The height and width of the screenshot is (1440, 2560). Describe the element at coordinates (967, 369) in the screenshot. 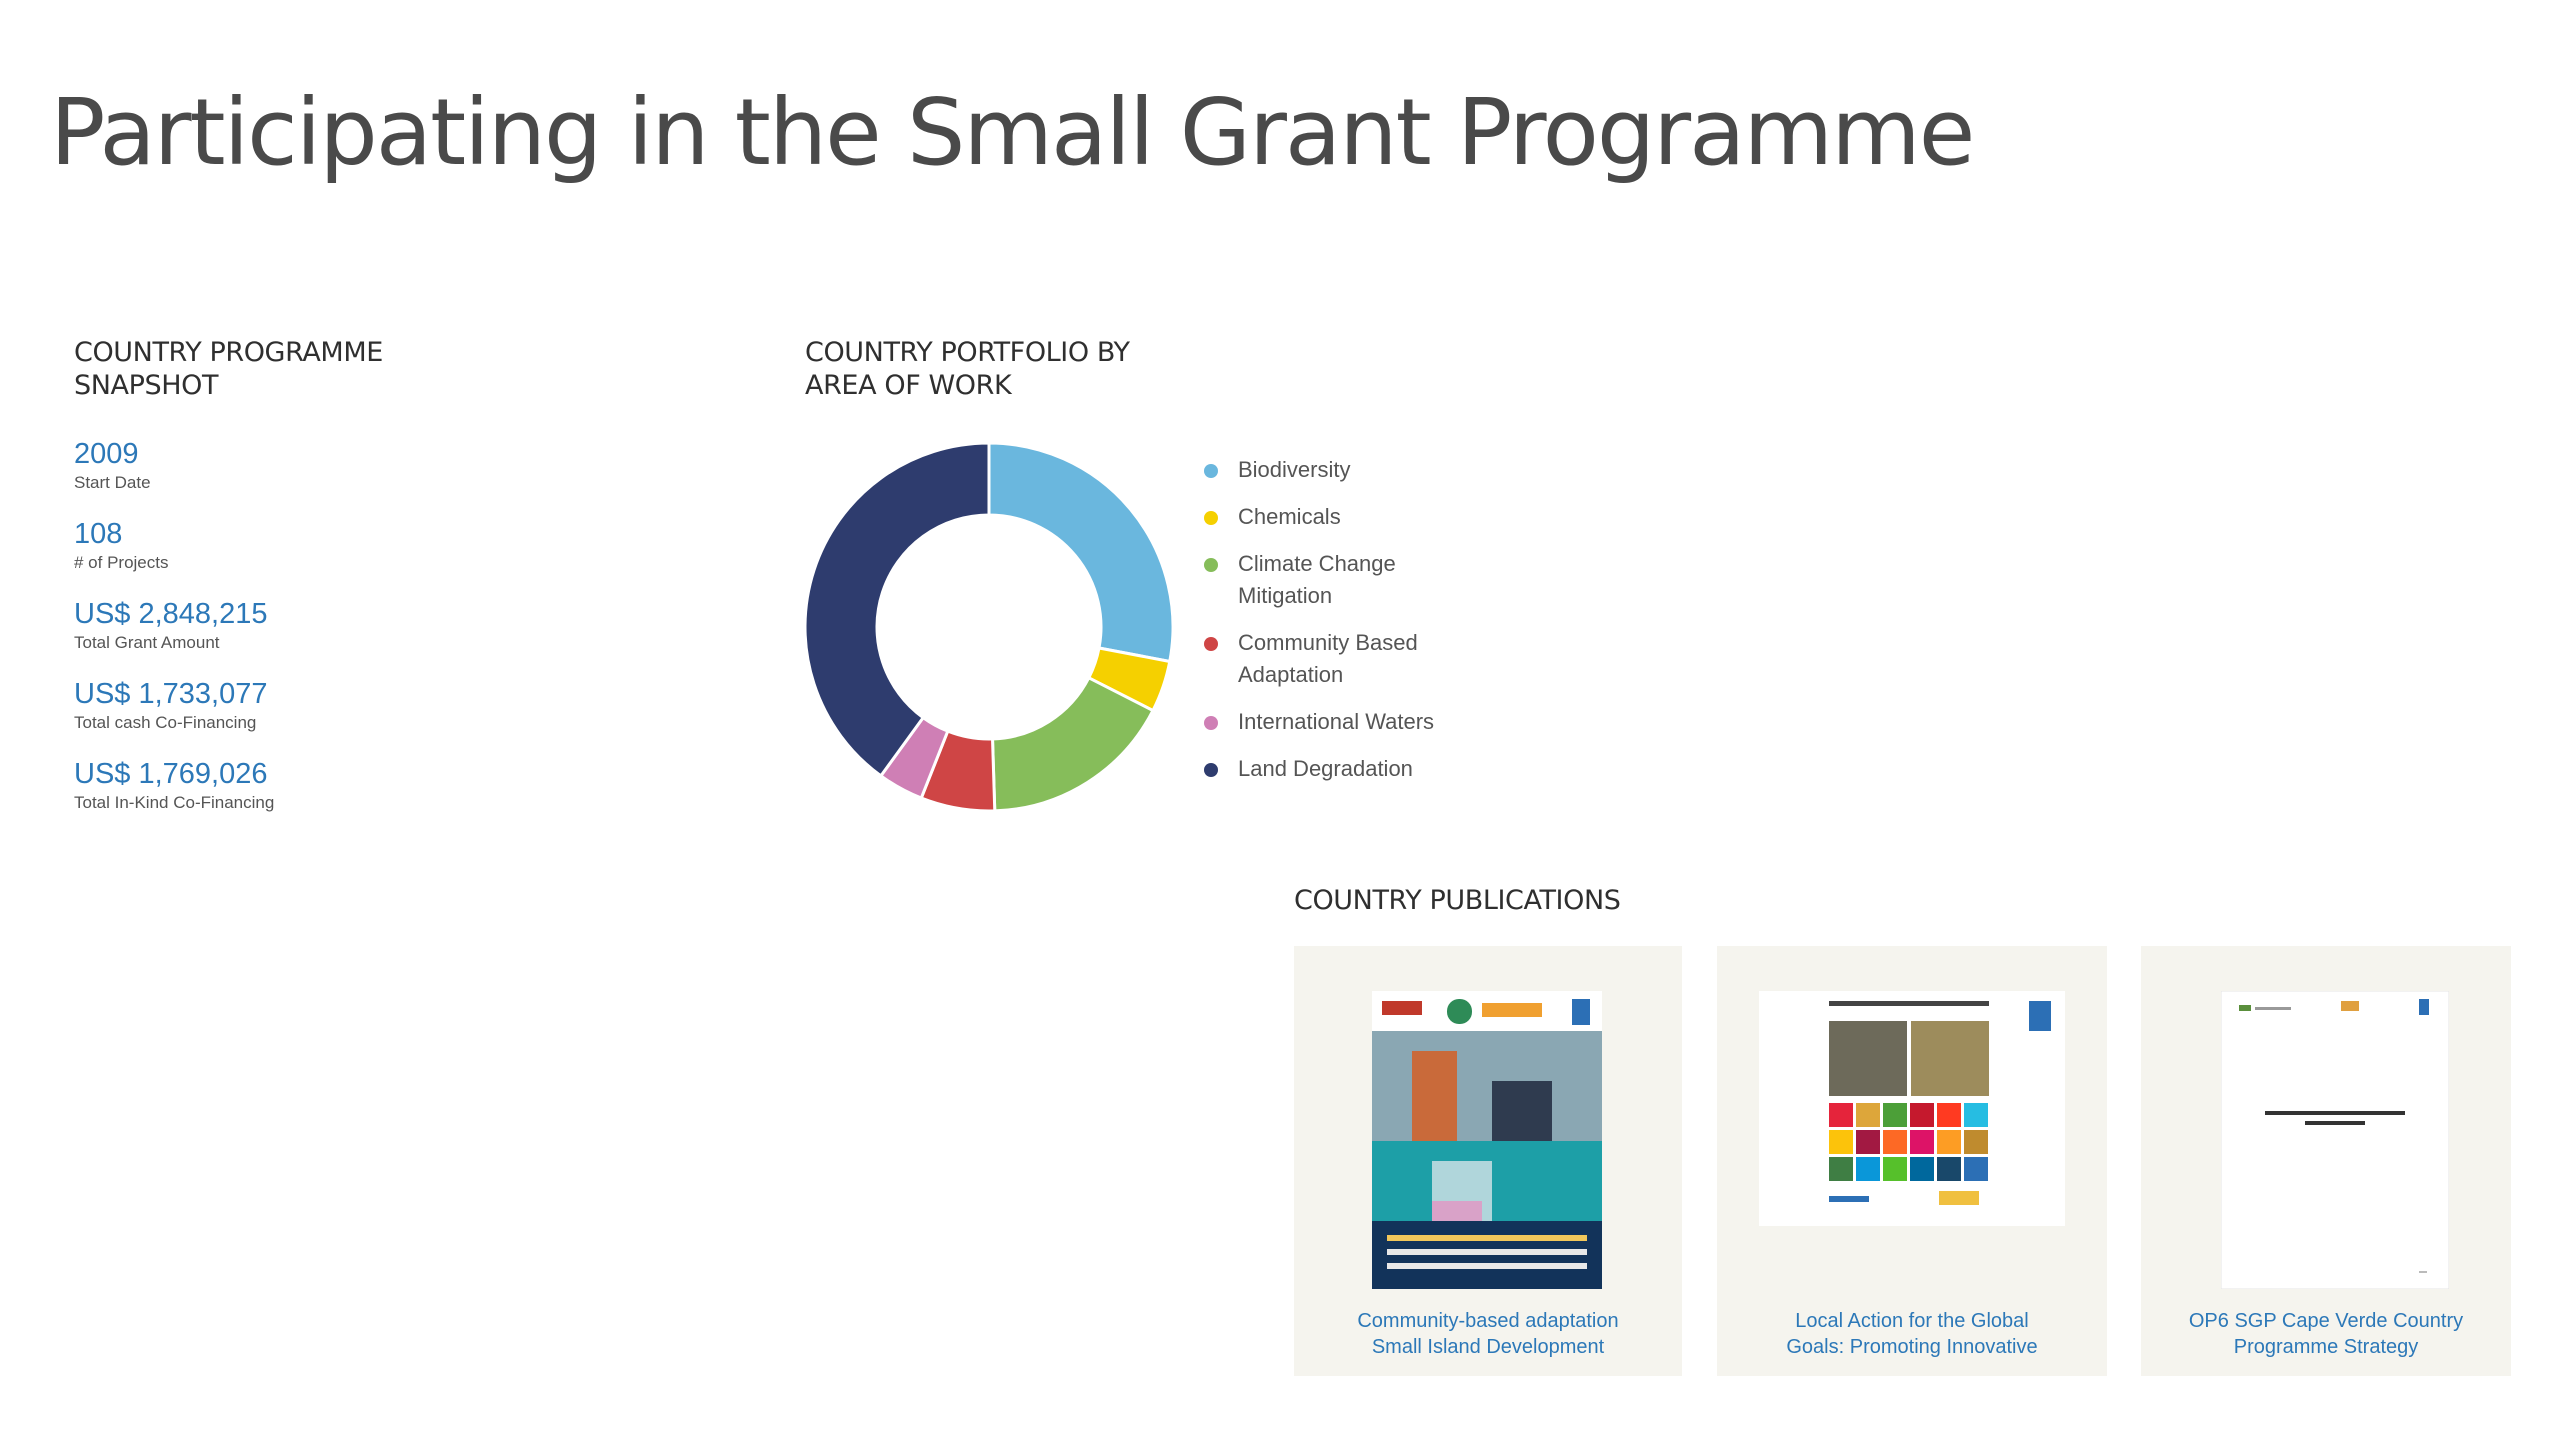

I see `portfolio-heading: COUNTRY PORTFOLIO BY AREA OF WORK` at that location.